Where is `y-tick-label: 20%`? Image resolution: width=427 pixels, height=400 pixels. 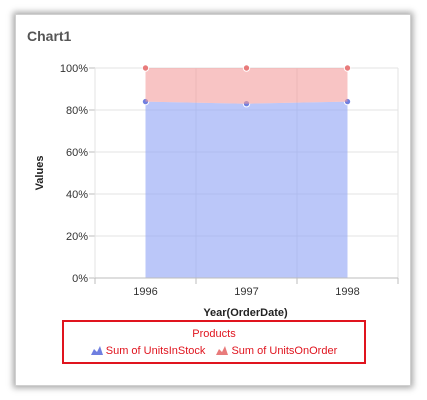 y-tick-label: 20% is located at coordinates (77, 237).